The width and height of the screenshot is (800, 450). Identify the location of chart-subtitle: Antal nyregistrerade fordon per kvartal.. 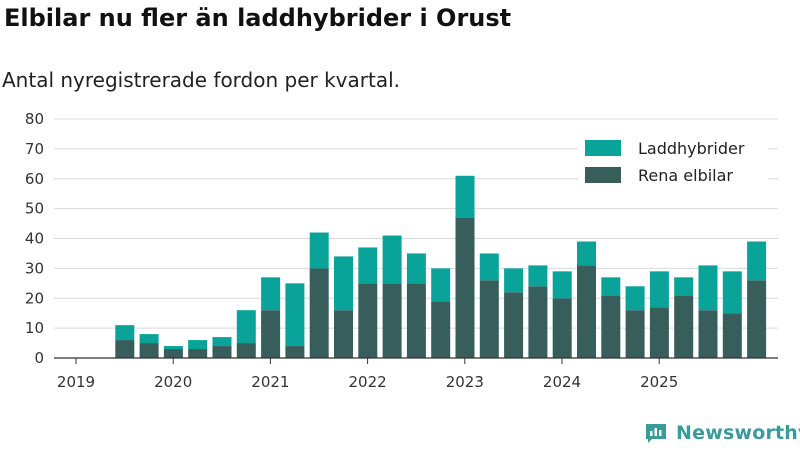
(201, 80).